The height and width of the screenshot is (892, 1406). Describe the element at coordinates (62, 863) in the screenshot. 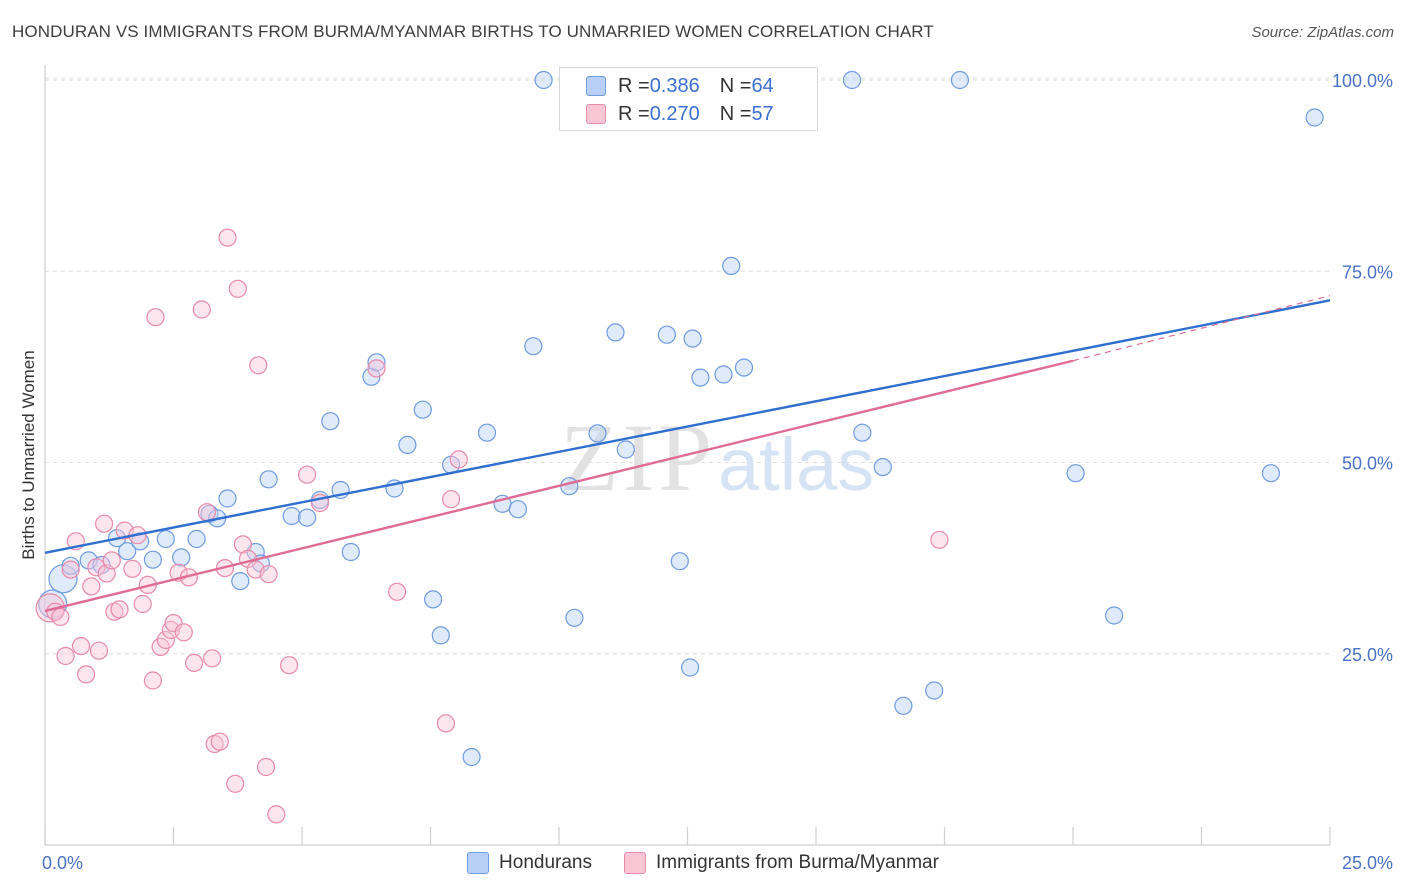

I see `x-tick-label-min: 0.0%` at that location.